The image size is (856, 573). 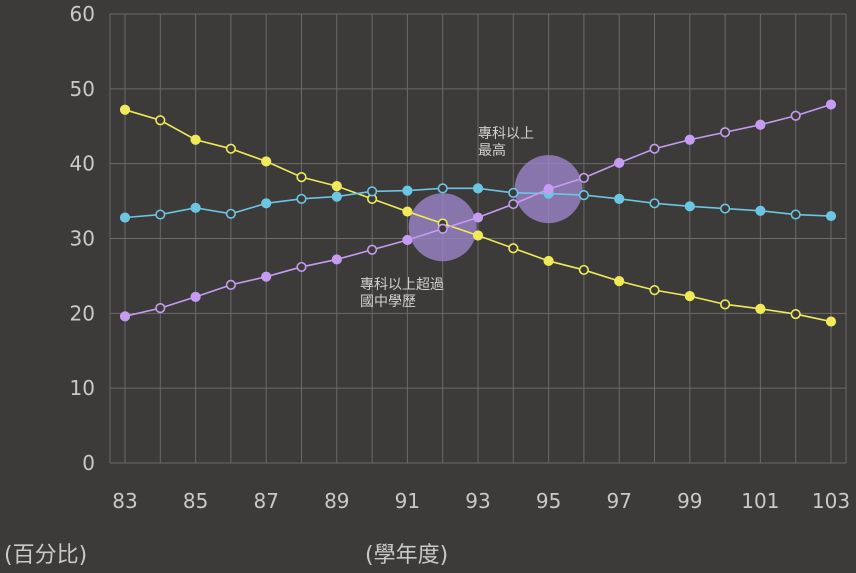 I want to click on y-axis-ticks: 0 10 20 30 40 50 60, so click(x=82, y=238).